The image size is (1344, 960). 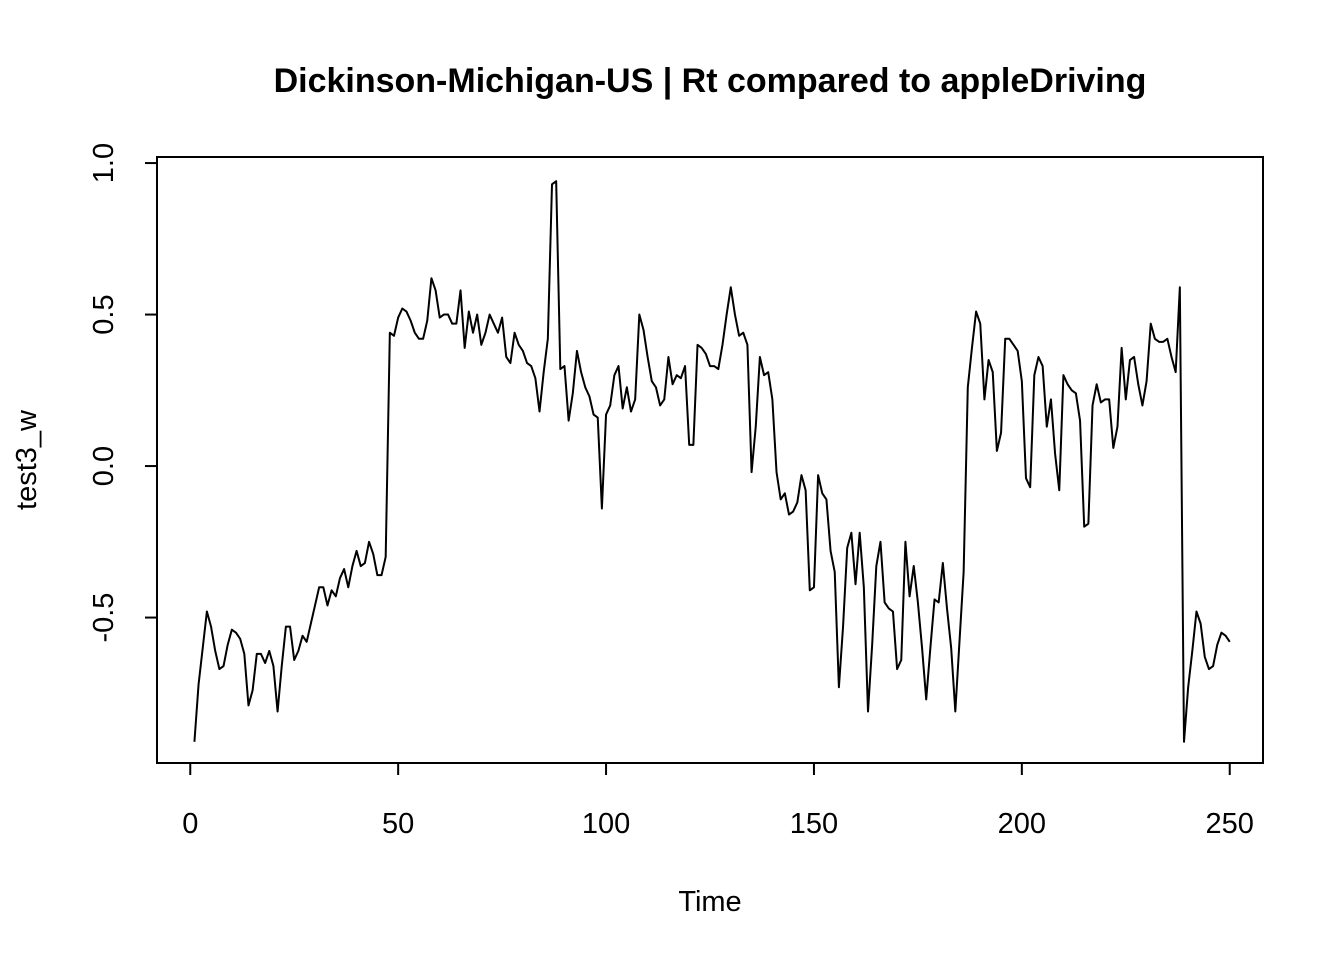 I want to click on x-tick-label: 100, so click(x=606, y=824).